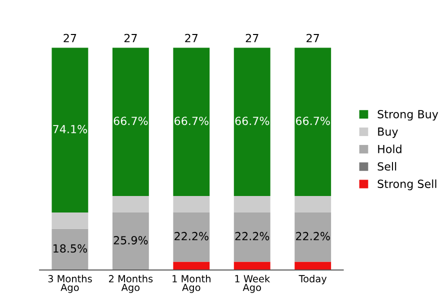 The width and height of the screenshot is (440, 300). Describe the element at coordinates (130, 283) in the screenshot. I see `x-tick-label: 2 Months Ago` at that location.